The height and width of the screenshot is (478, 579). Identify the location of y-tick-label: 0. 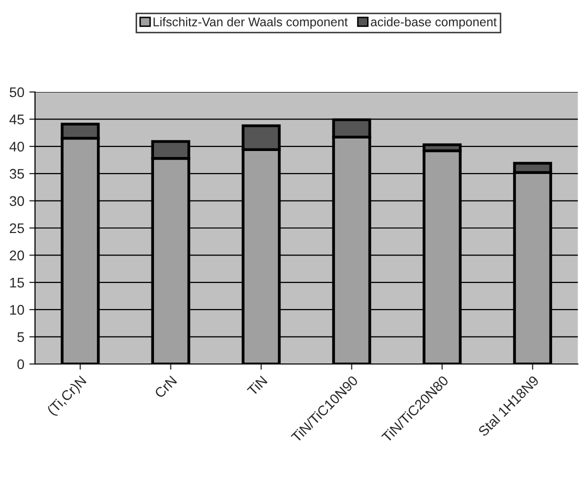
(20, 364).